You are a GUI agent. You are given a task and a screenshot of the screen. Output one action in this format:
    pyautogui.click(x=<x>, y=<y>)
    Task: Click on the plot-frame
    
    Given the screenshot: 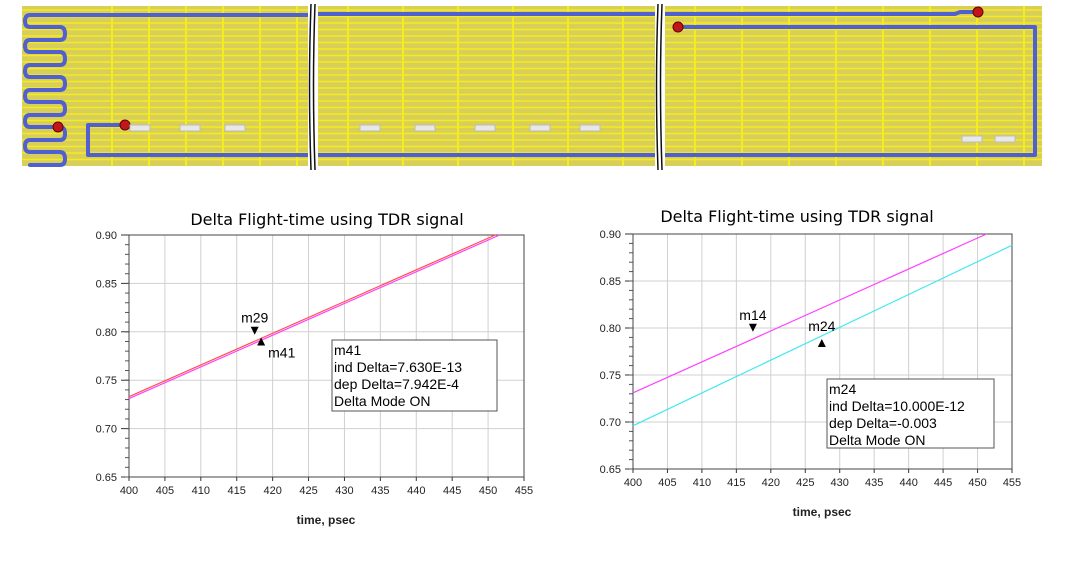 What is the action you would take?
    pyautogui.click(x=822, y=351)
    